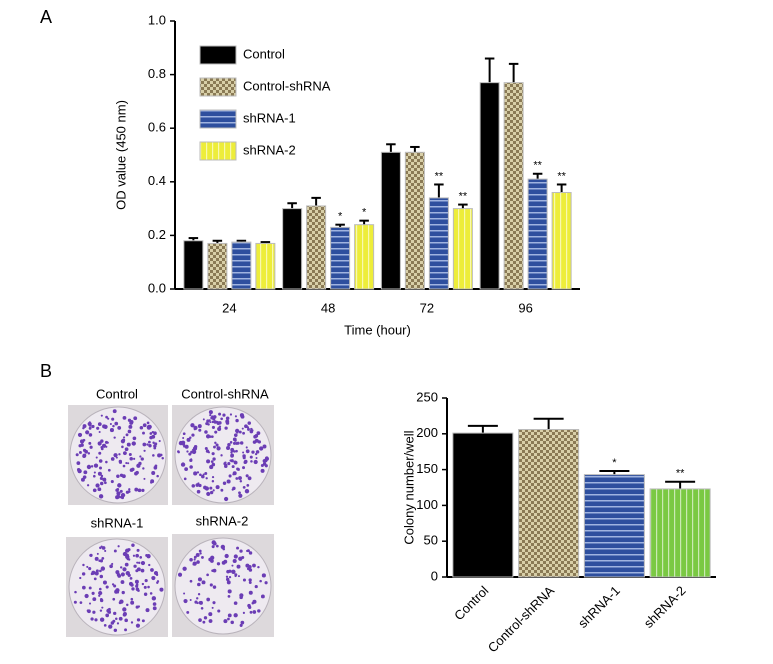 The image size is (773, 664). What do you see at coordinates (427, 307) in the screenshot?
I see `x-tick-label: 72` at bounding box center [427, 307].